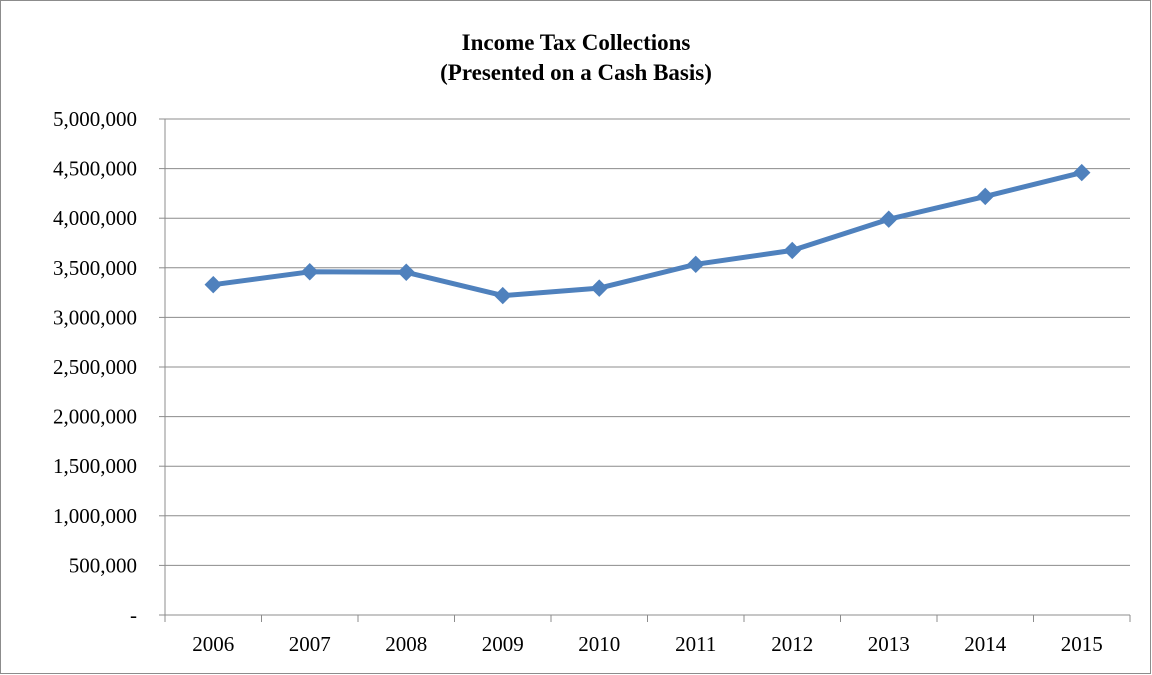 The image size is (1152, 675). Describe the element at coordinates (310, 272) in the screenshot. I see `data-point-2007` at that location.